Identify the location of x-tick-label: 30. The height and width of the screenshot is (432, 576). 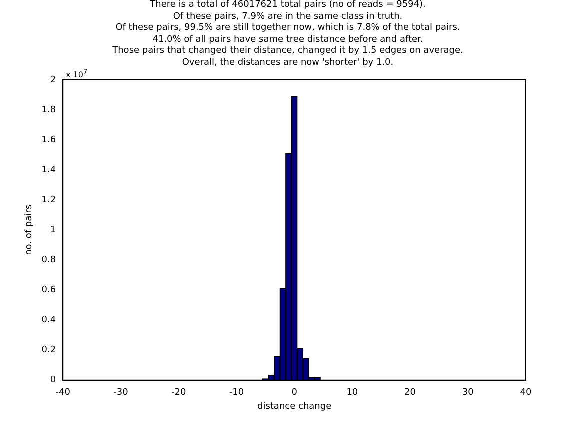
(468, 393).